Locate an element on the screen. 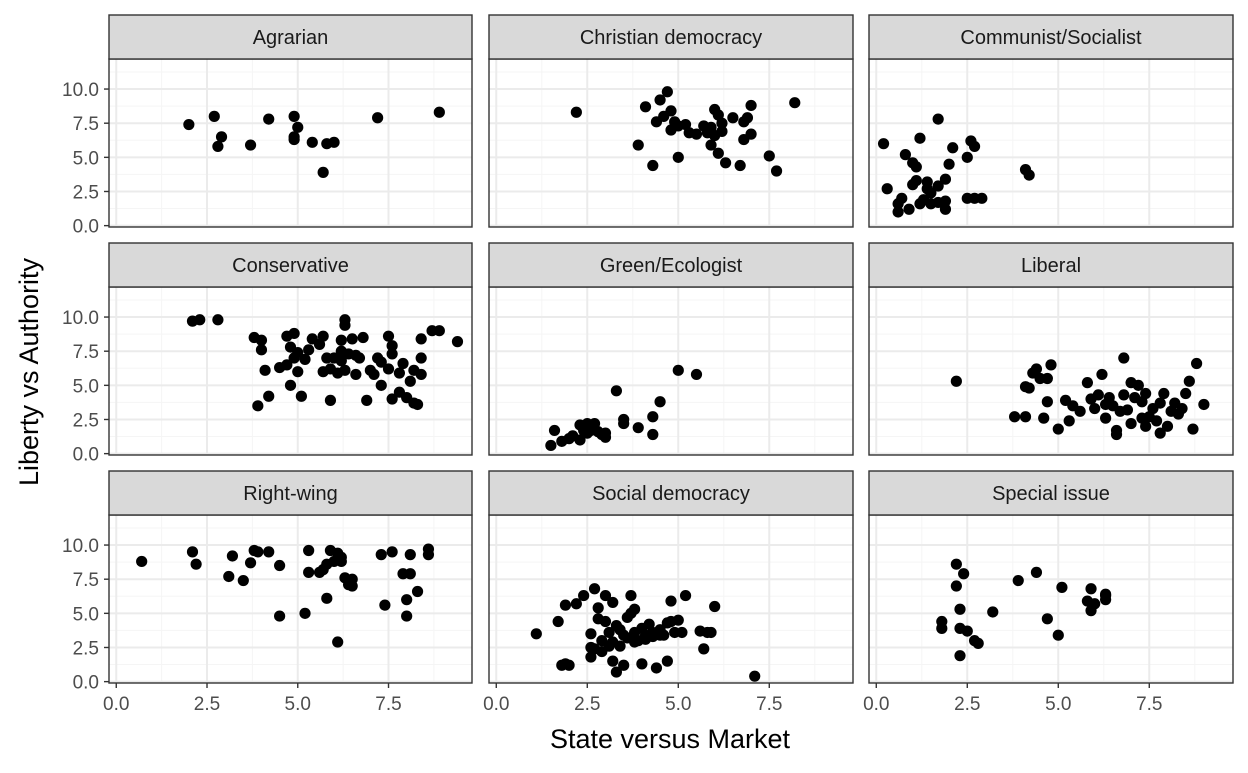 Image resolution: width=1248 pixels, height=773 pixels. facet-strip-label: Agrarian is located at coordinates (291, 38).